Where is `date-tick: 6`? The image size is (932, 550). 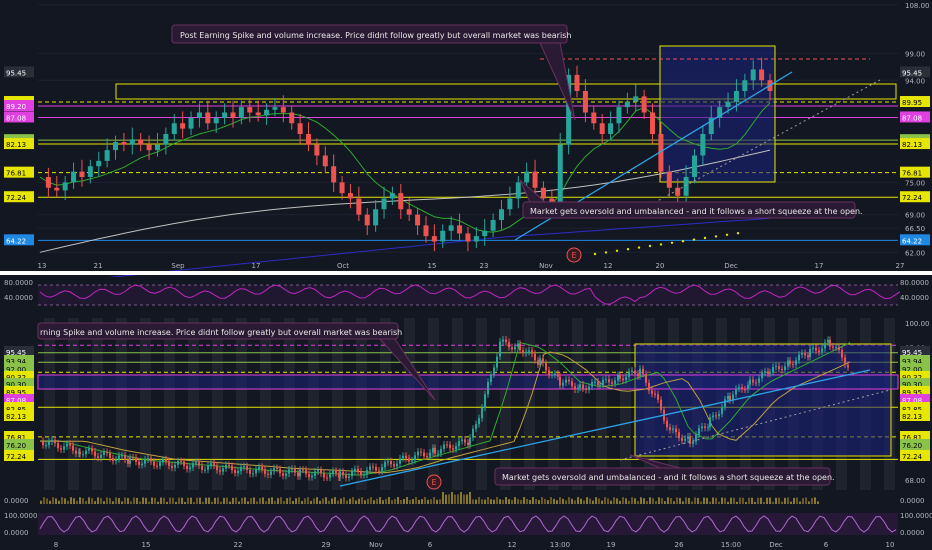 date-tick: 6 is located at coordinates (430, 545).